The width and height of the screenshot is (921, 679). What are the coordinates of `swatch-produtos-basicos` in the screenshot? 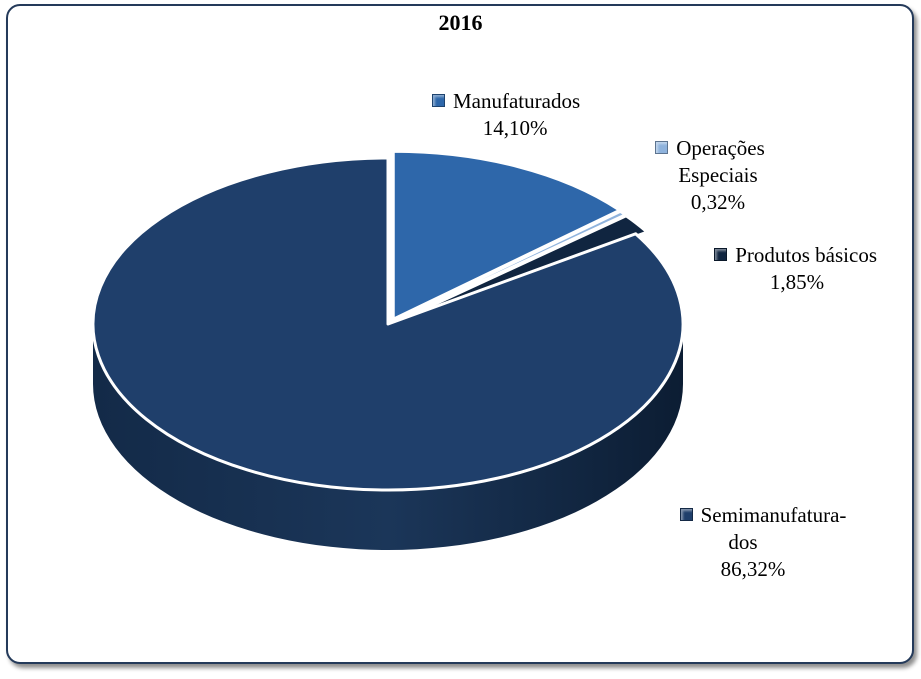 It's located at (721, 254).